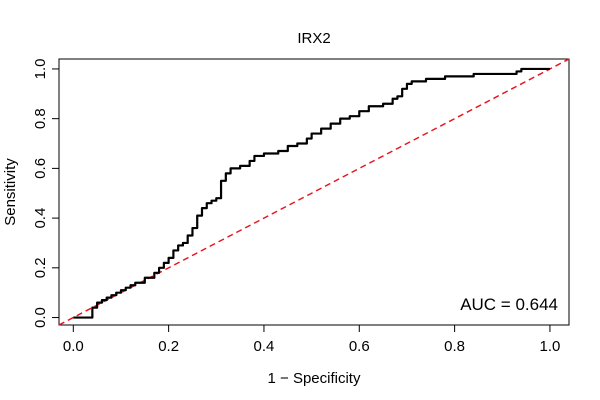  Describe the element at coordinates (454, 346) in the screenshot. I see `x-tick-label: 0.8` at that location.